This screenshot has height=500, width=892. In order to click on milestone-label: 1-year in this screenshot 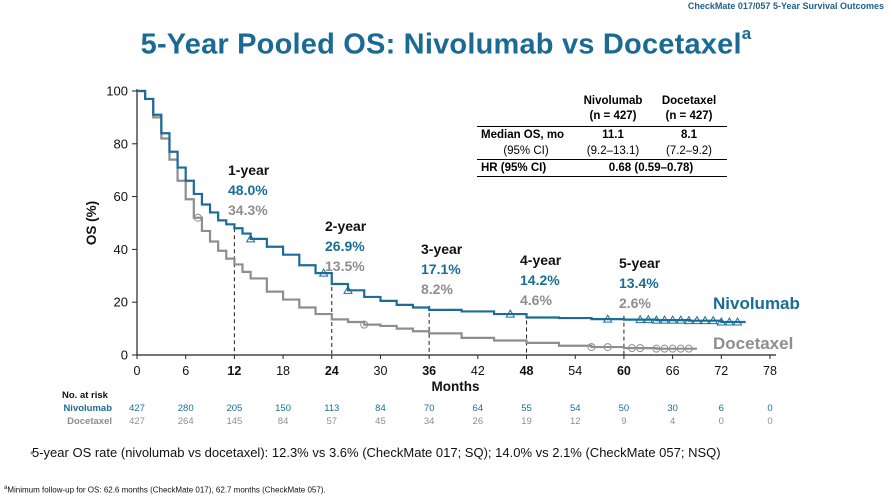, I will do `click(249, 170)`.